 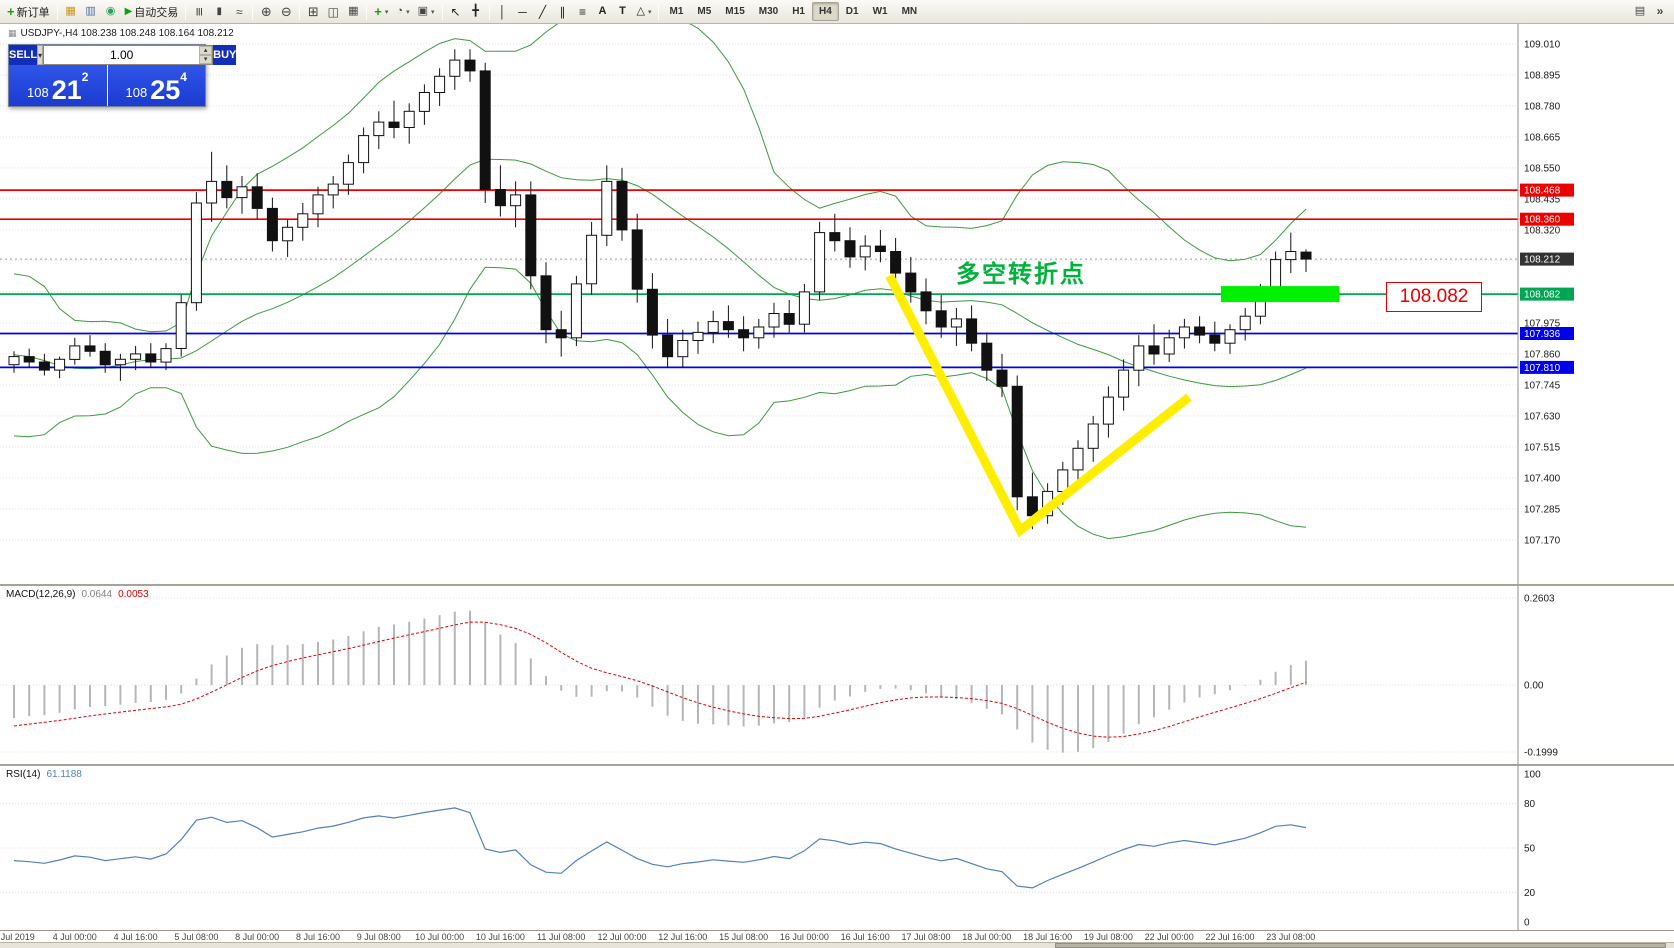 I want to click on svg-text: 109.010, so click(x=1542, y=44).